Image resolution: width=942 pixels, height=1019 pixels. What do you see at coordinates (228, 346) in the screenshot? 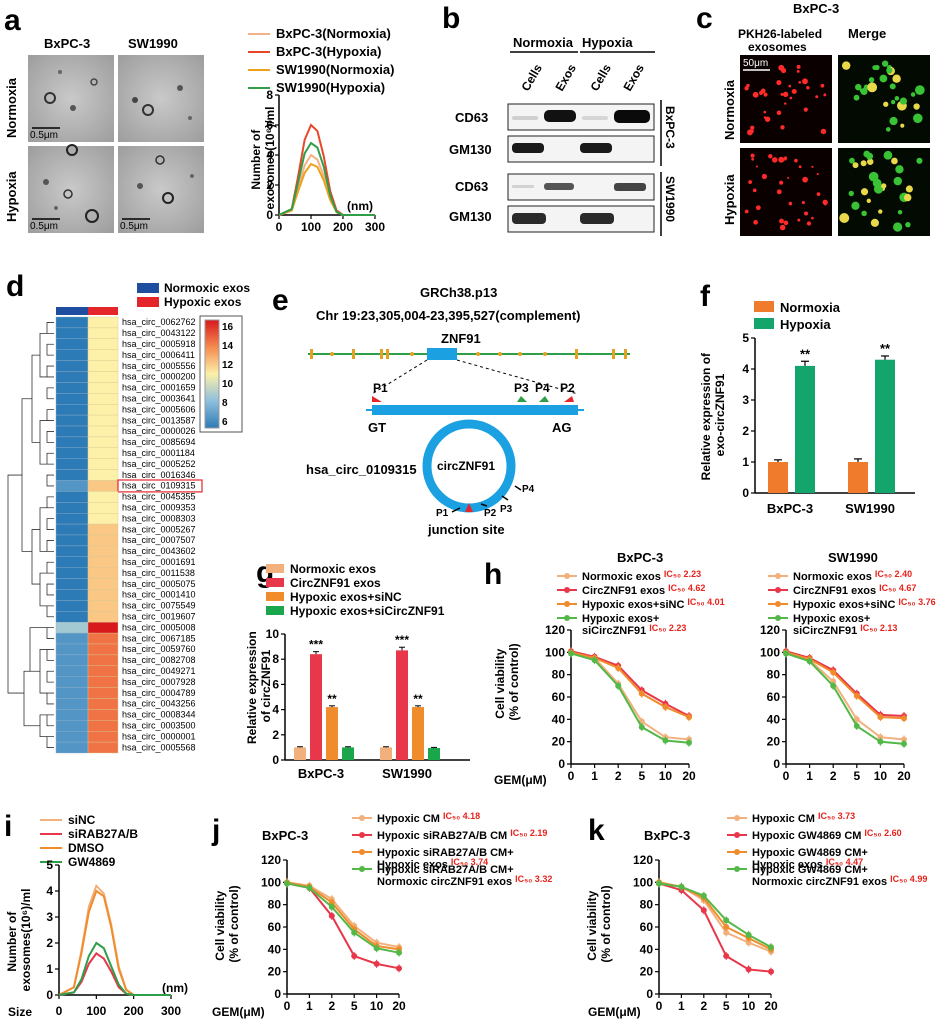
I see `colorbar-tick: 14` at bounding box center [228, 346].